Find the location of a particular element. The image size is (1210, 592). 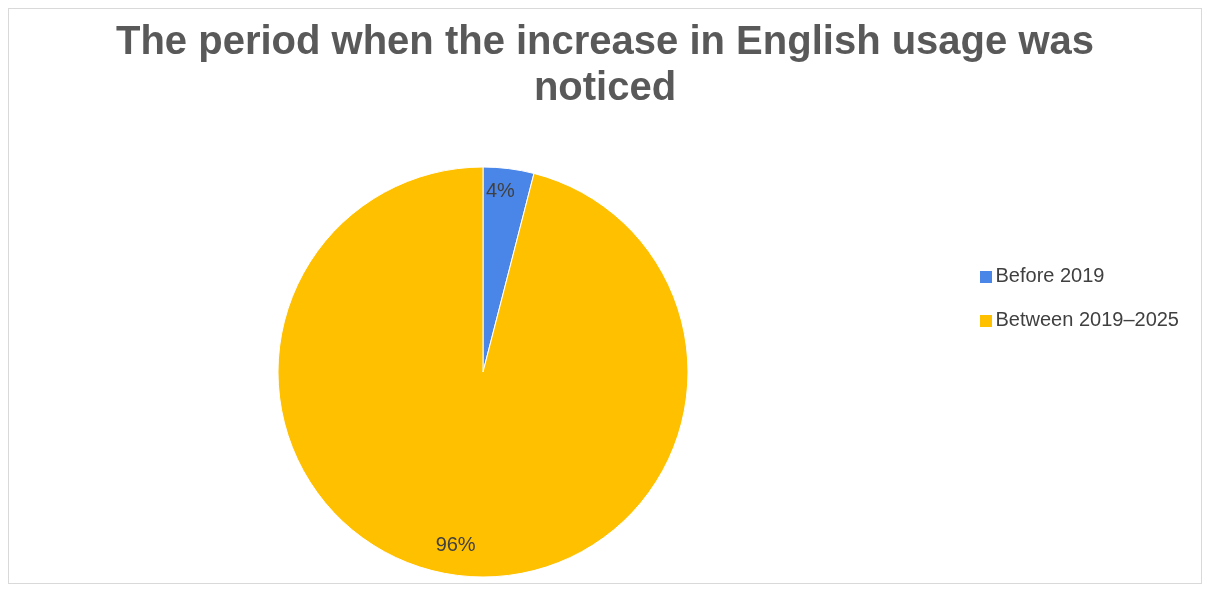

data-label: 96% is located at coordinates (455, 543).